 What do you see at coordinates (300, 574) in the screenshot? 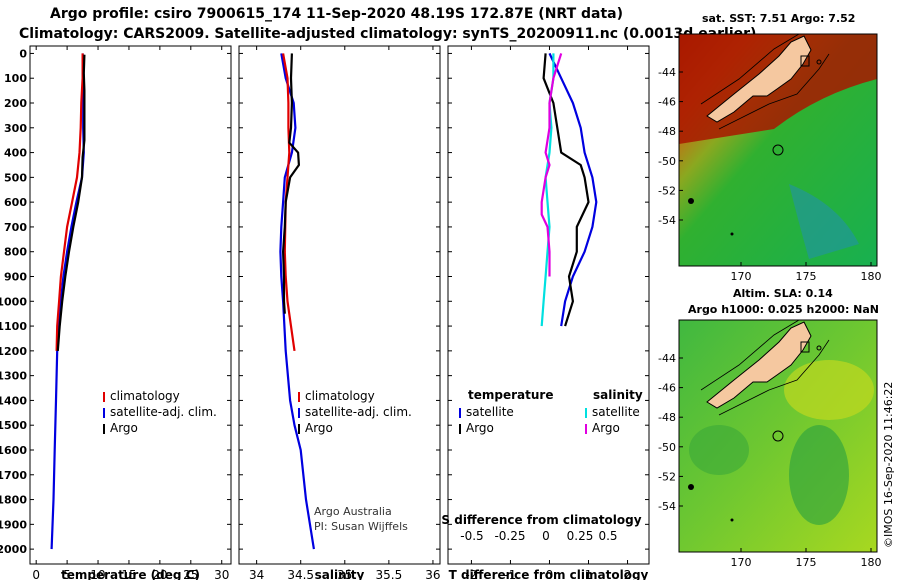
I see `x-tick-label: 34.5` at bounding box center [300, 574].